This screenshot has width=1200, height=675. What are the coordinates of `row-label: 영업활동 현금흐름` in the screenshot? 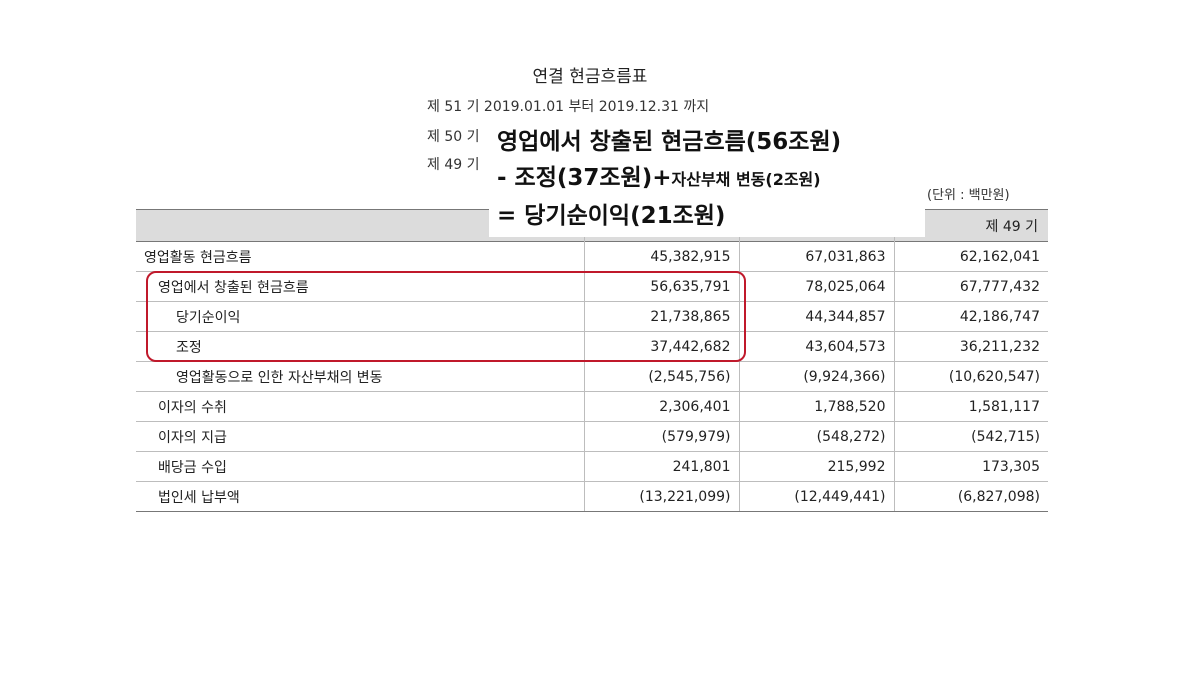 It's located at (360, 256).